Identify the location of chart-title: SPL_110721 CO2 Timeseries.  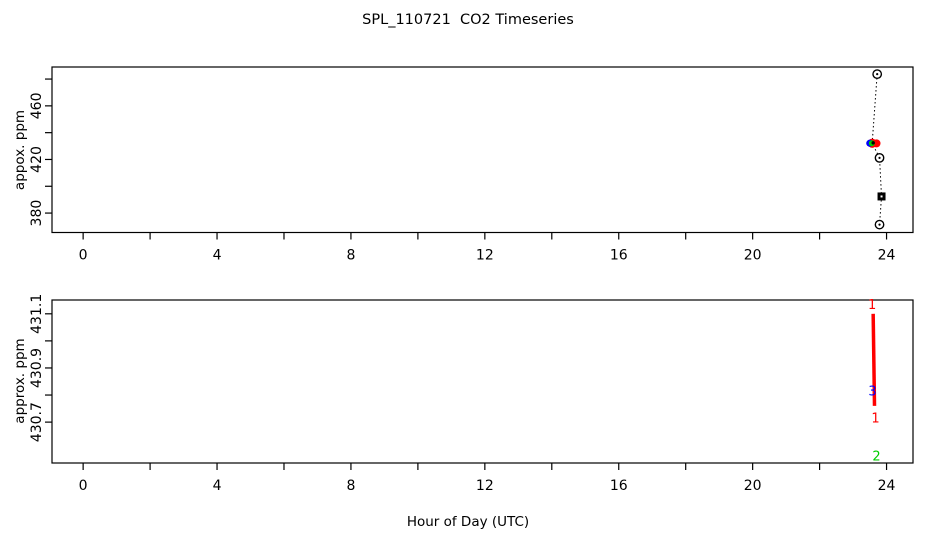
(468, 20).